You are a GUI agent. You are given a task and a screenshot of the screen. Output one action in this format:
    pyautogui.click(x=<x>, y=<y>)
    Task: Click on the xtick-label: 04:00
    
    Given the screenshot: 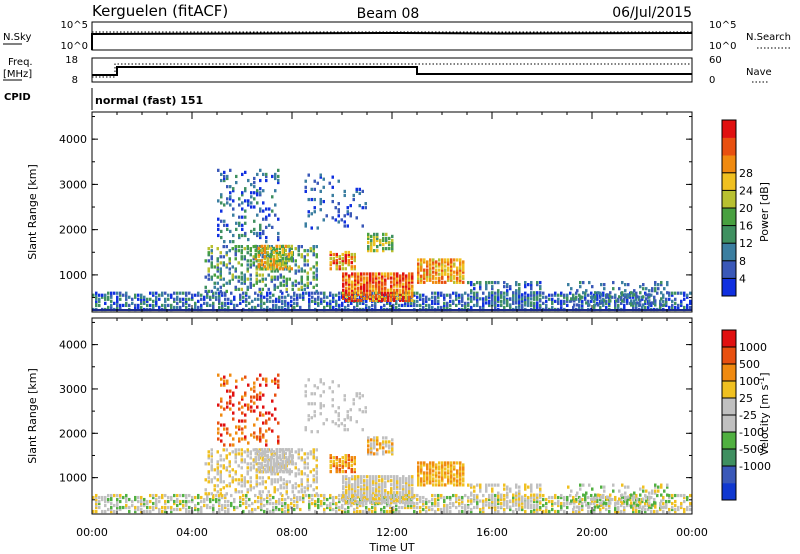 What is the action you would take?
    pyautogui.click(x=192, y=532)
    